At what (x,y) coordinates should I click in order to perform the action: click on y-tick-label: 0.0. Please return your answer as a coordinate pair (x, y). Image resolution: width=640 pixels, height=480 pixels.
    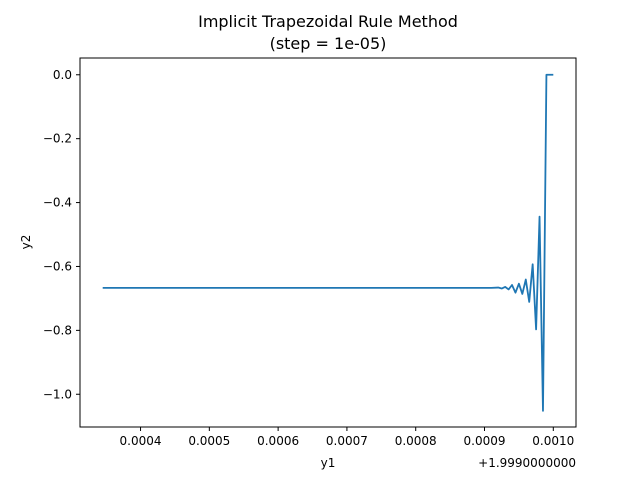
    Looking at the image, I should click on (62, 75).